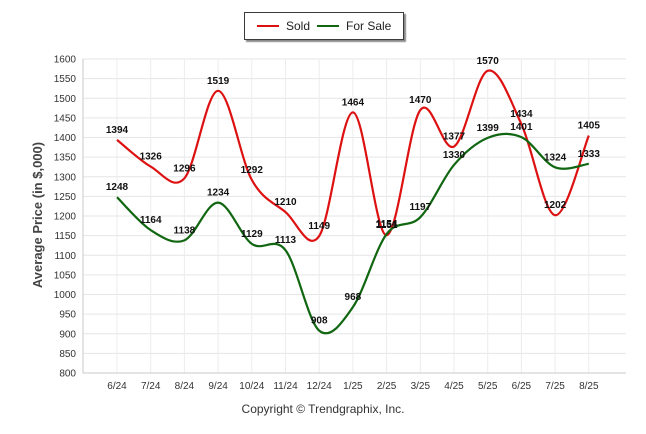 This screenshot has width=646, height=434. Describe the element at coordinates (151, 157) in the screenshot. I see `data-label-sold: 1326` at that location.